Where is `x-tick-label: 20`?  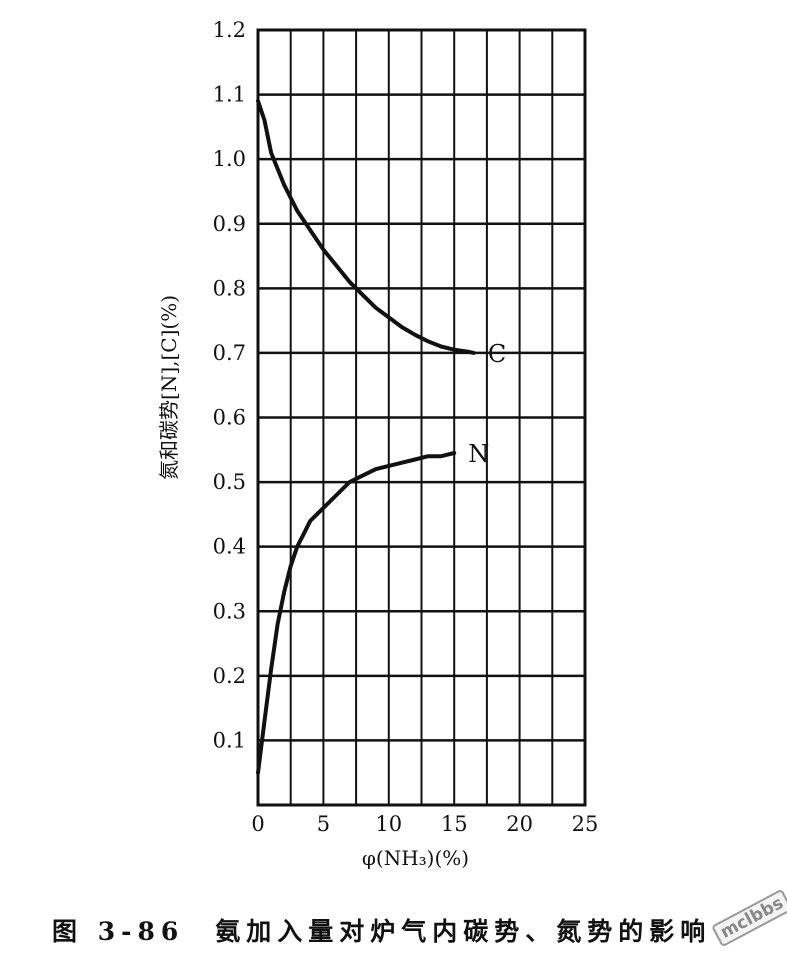 x-tick-label: 20 is located at coordinates (519, 824).